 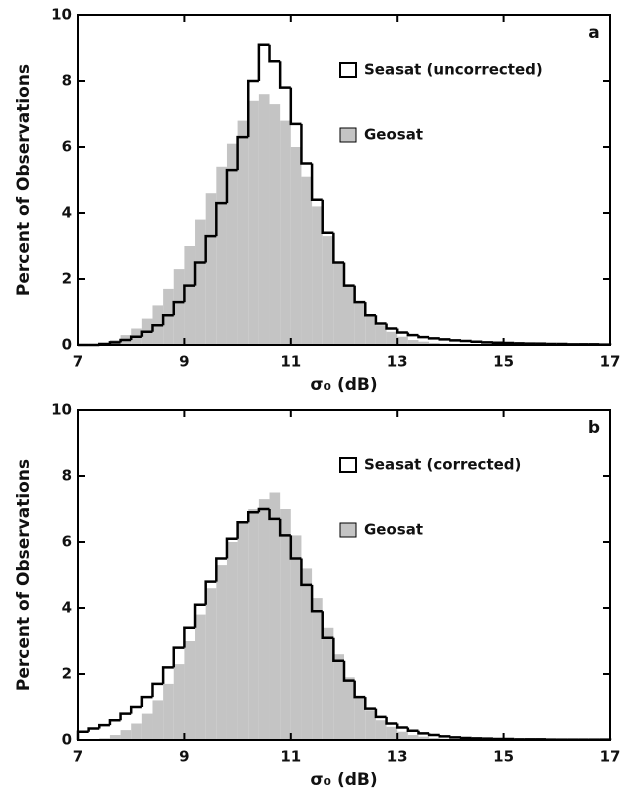 What do you see at coordinates (594, 428) in the screenshot?
I see `panel-label: b` at bounding box center [594, 428].